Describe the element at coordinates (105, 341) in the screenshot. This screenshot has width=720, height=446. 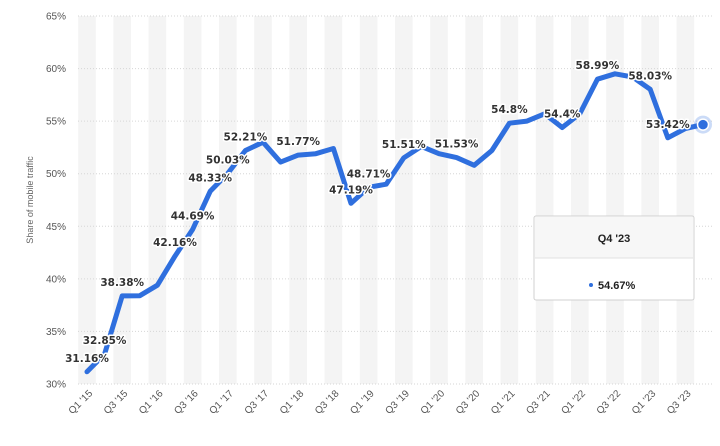
I see `data-label: 32.85%` at that location.